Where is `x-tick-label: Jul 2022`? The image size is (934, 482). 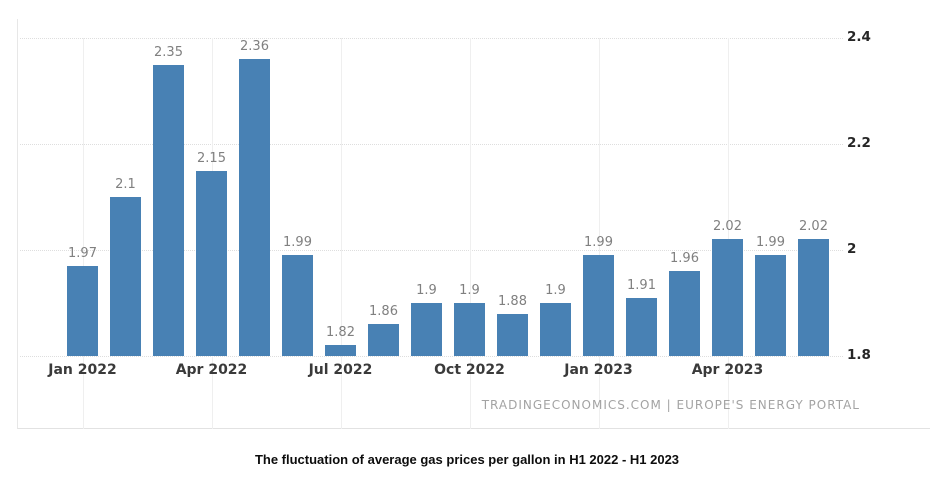 x-tick-label: Jul 2022 is located at coordinates (340, 370).